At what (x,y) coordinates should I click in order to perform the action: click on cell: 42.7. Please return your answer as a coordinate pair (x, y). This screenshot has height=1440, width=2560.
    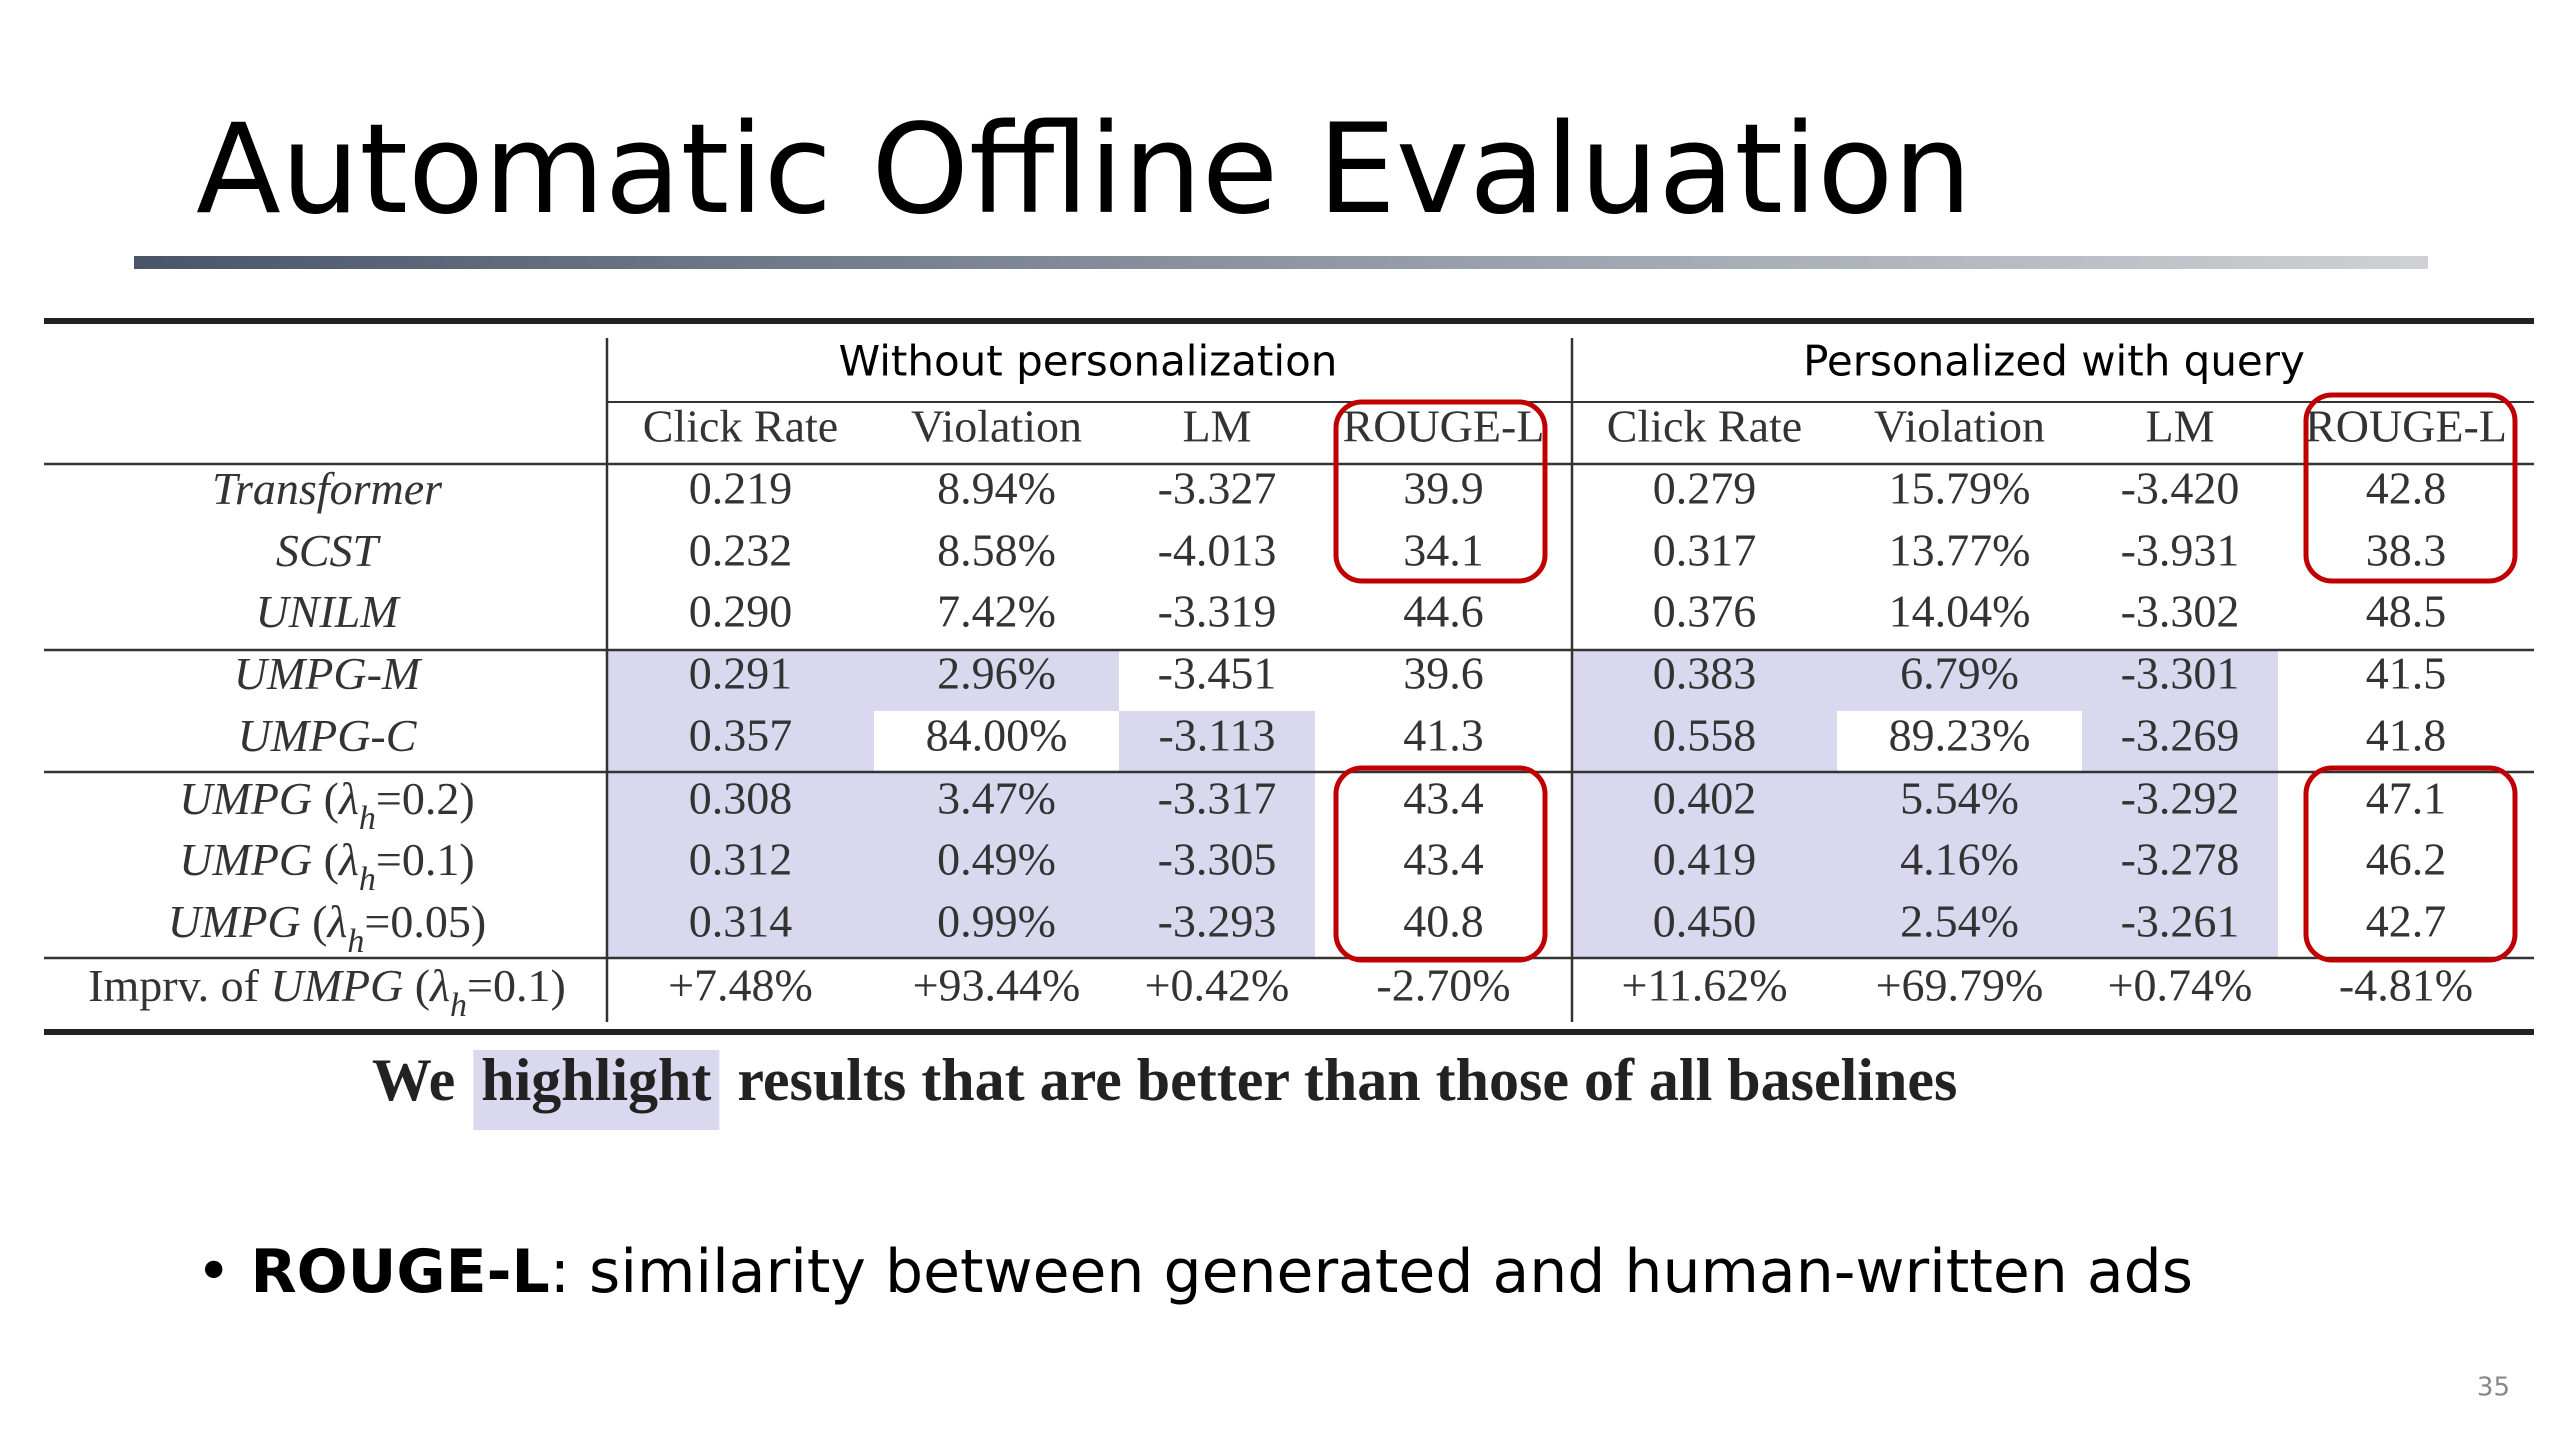
    Looking at the image, I should click on (2406, 921).